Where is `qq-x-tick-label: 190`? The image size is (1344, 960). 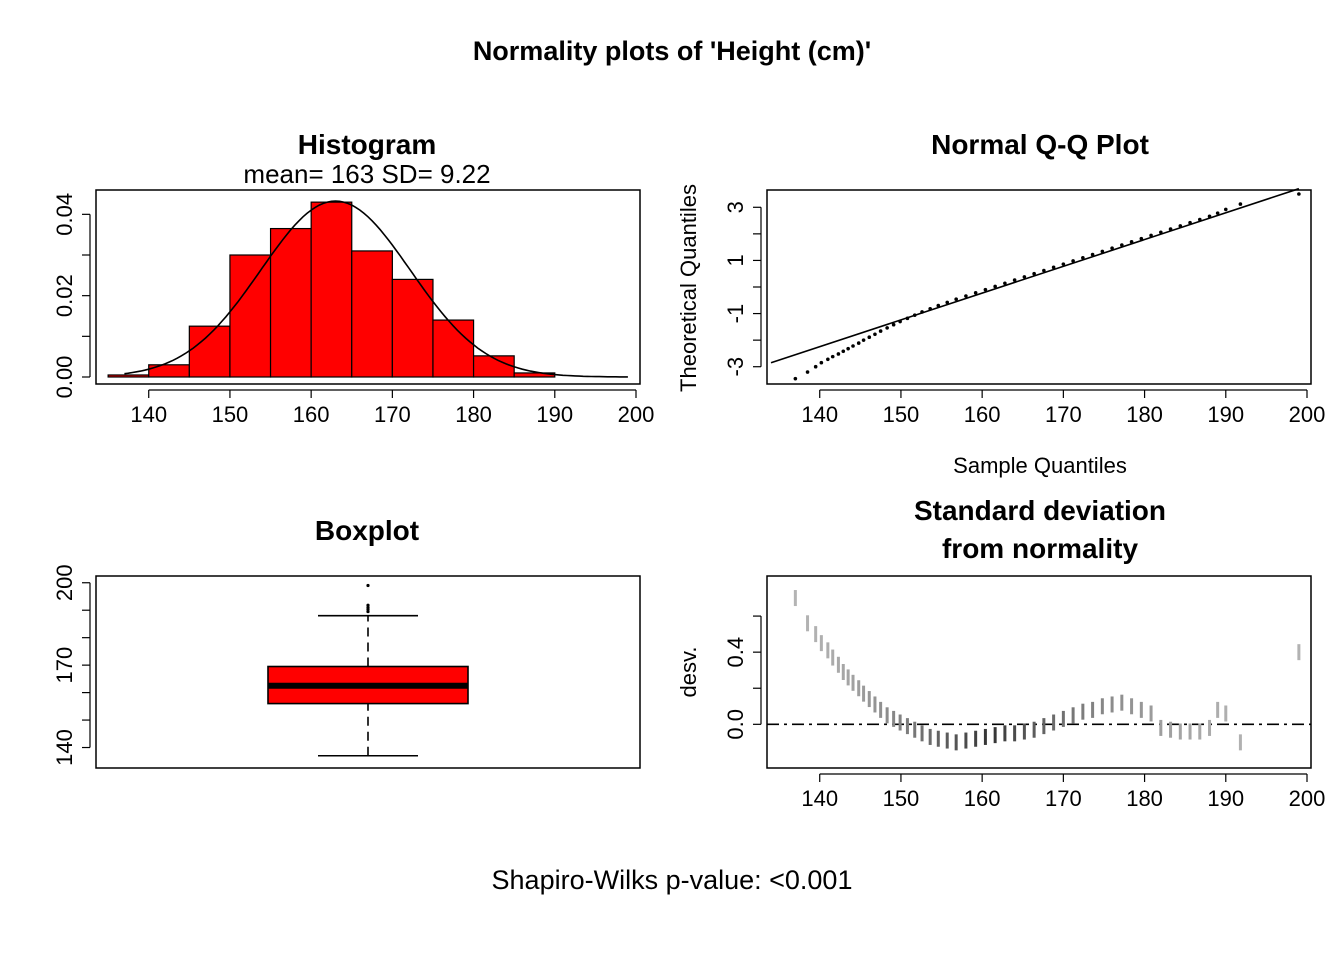 qq-x-tick-label: 190 is located at coordinates (1225, 414).